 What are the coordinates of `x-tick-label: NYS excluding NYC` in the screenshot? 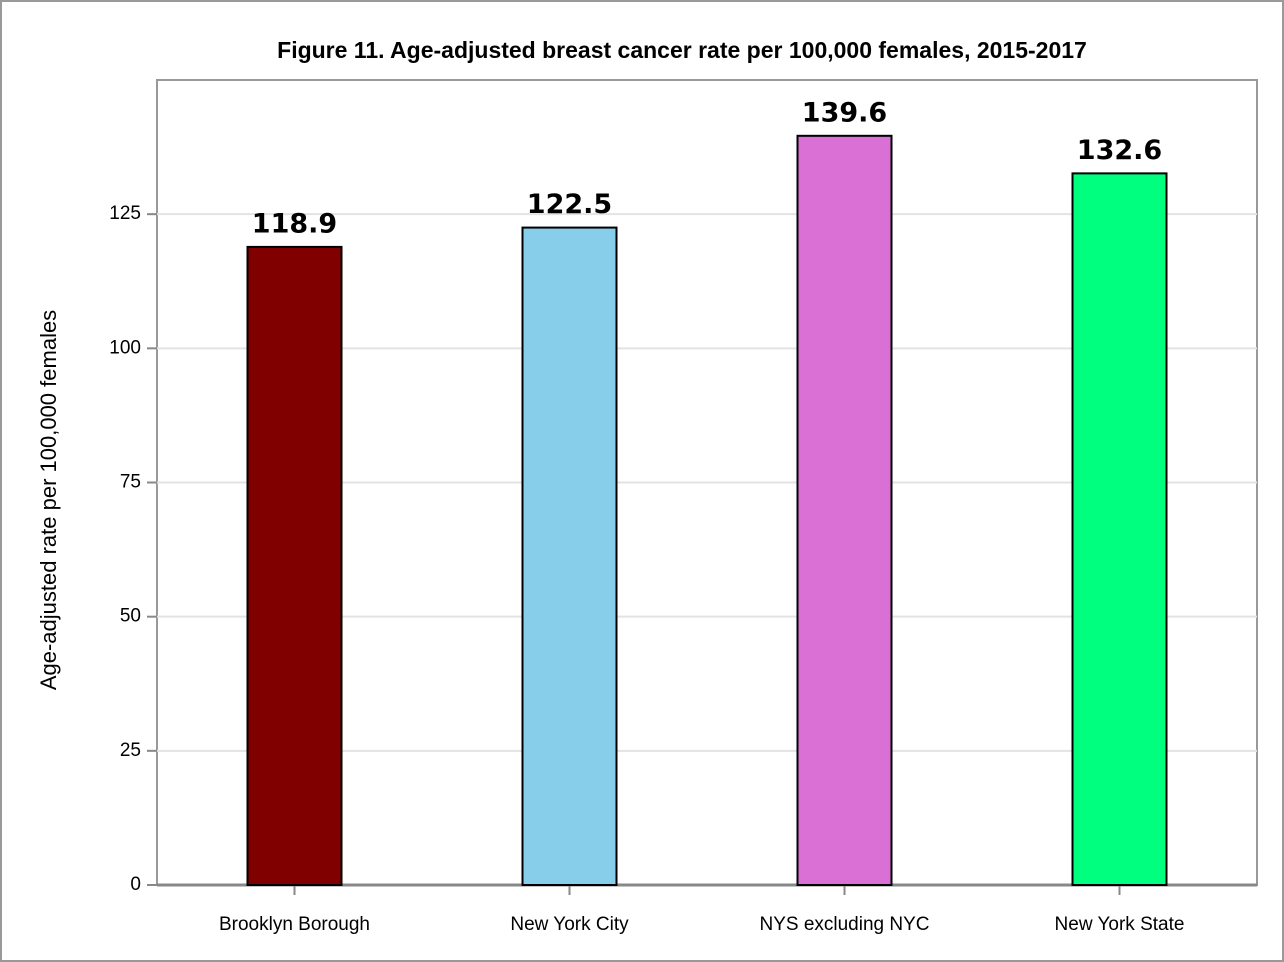 It's located at (844, 924).